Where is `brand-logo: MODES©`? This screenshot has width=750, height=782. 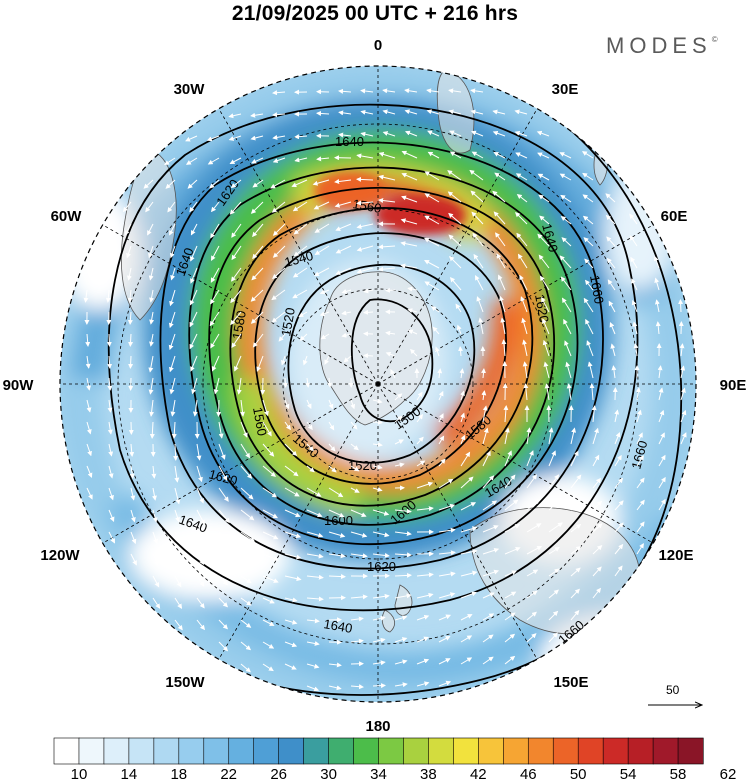
brand-logo: MODES© is located at coordinates (662, 46).